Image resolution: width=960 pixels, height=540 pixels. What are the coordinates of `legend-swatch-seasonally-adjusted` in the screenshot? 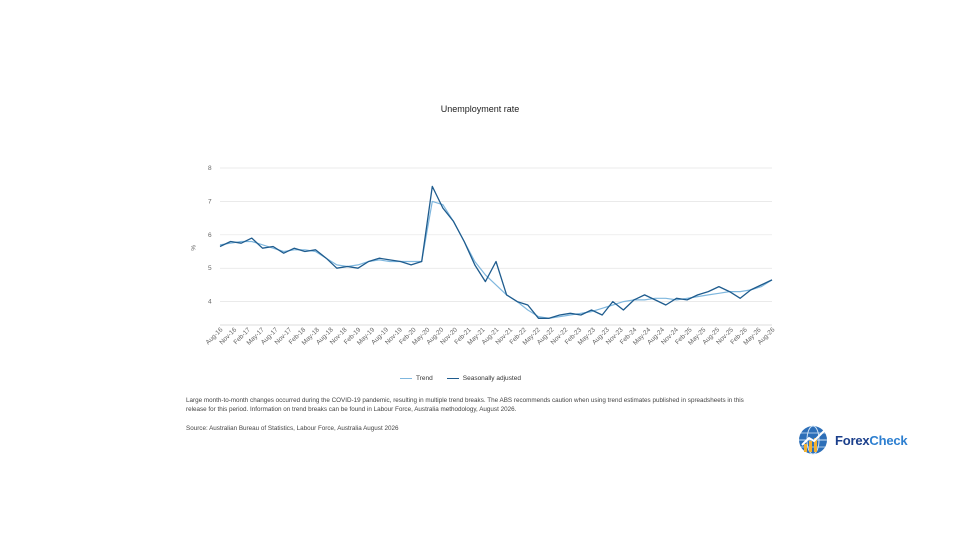 It's located at (452, 378).